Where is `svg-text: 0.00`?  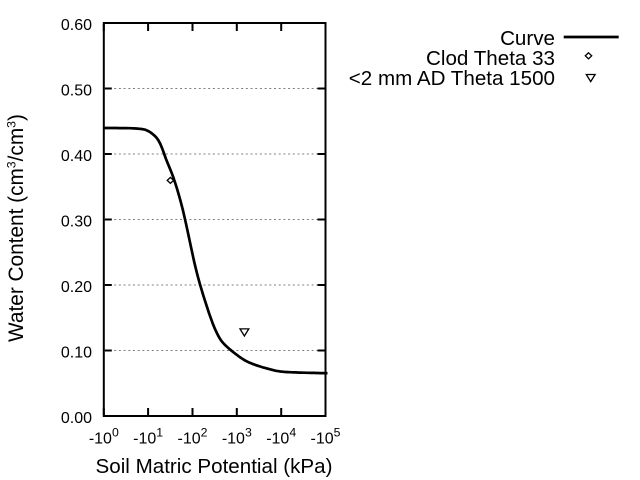 svg-text: 0.00 is located at coordinates (76, 418).